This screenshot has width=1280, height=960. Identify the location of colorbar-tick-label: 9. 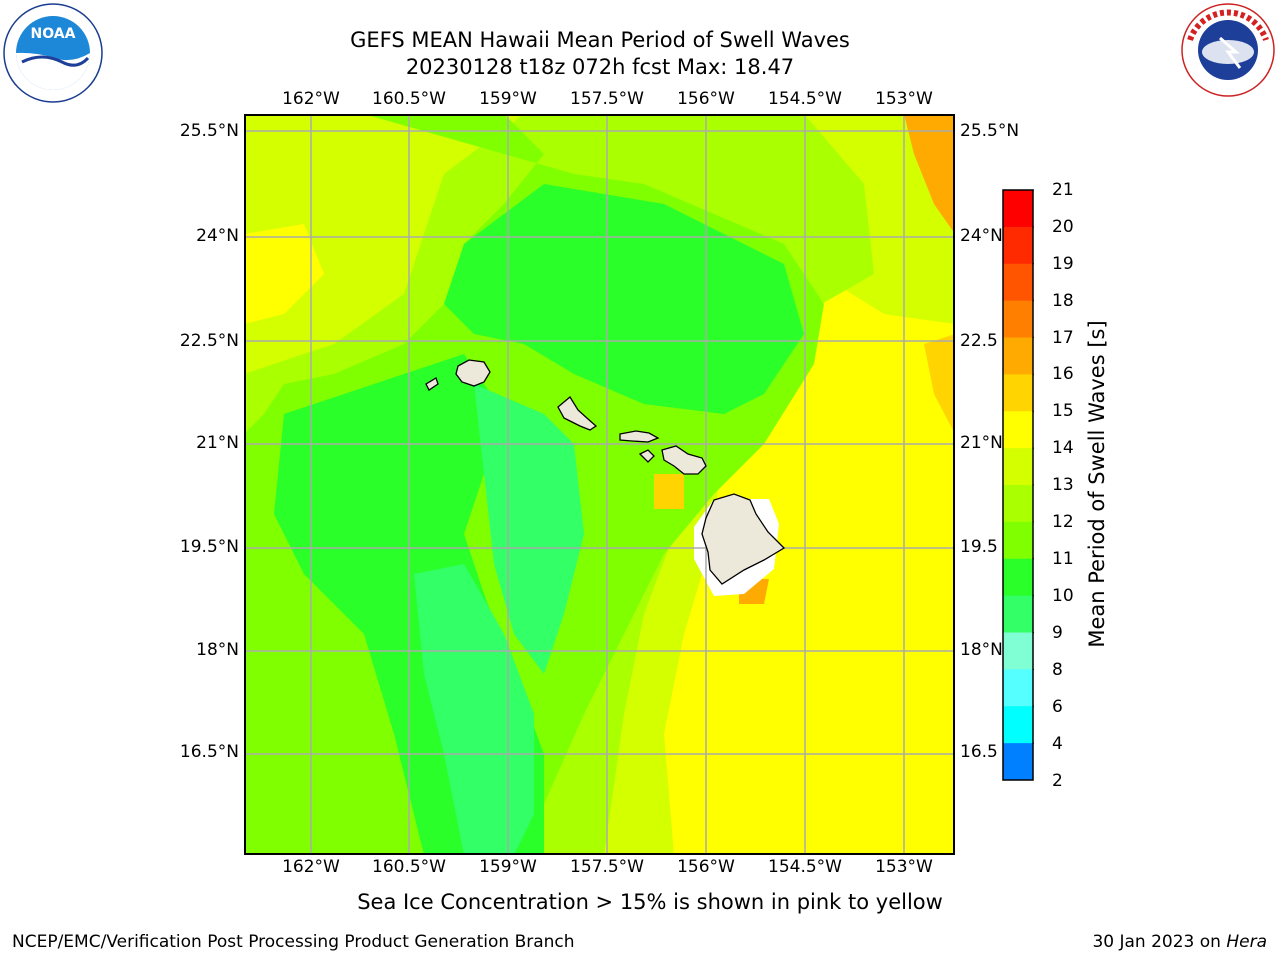
(1057, 633).